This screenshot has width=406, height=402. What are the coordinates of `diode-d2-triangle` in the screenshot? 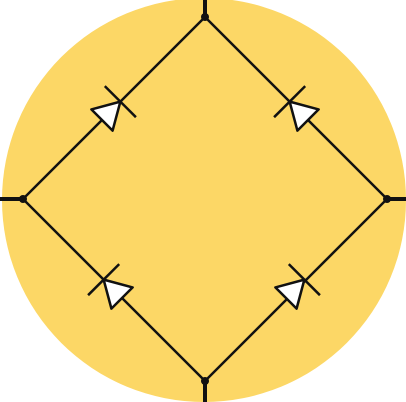 It's located at (304, 116).